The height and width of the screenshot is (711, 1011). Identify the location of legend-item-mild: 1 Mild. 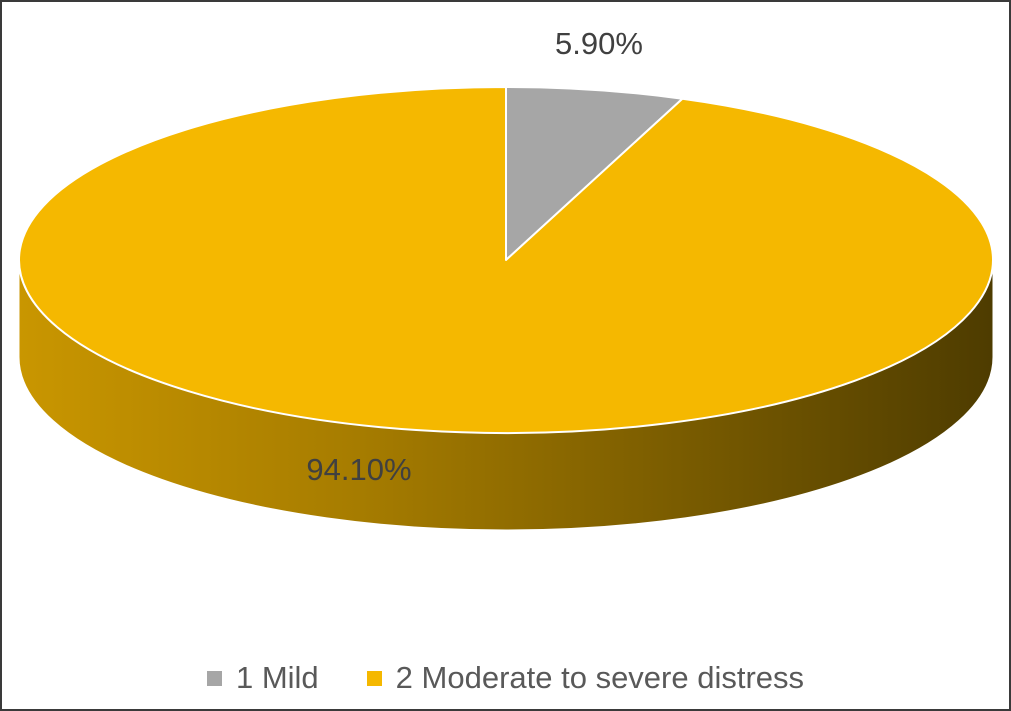
(262, 678).